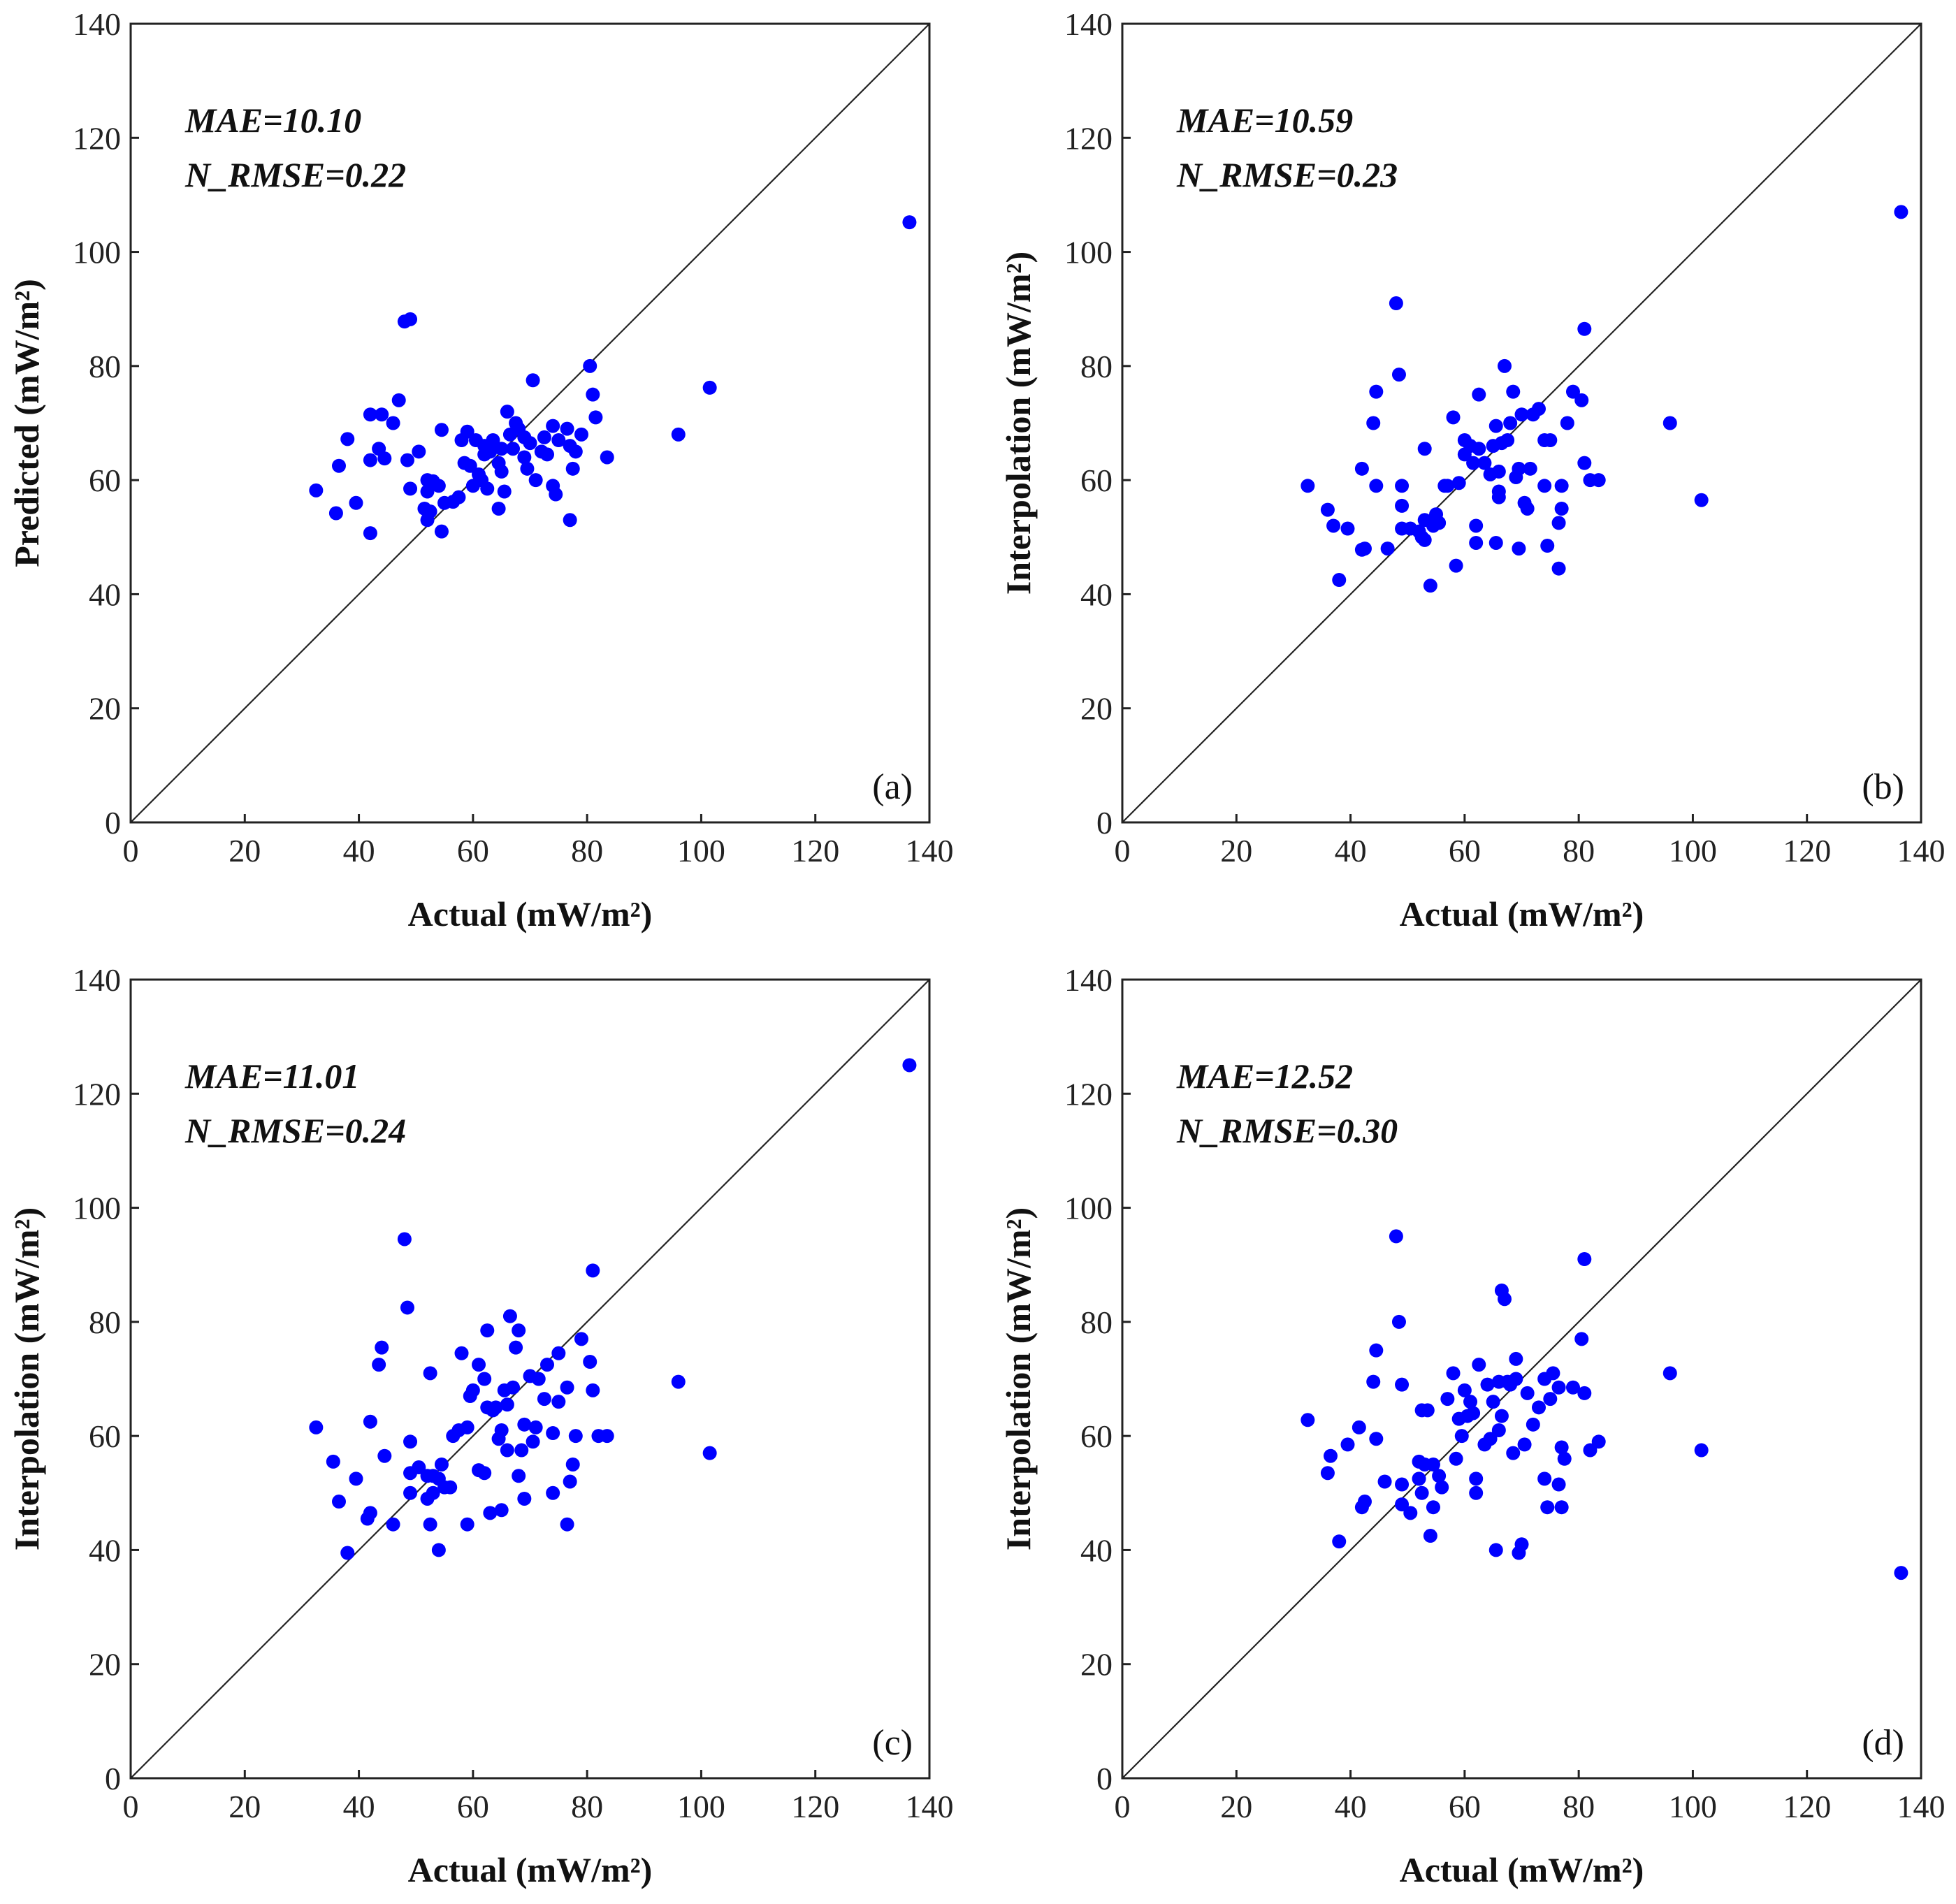 Image resolution: width=1956 pixels, height=1904 pixels. I want to click on x-tick-label: 80, so click(1579, 851).